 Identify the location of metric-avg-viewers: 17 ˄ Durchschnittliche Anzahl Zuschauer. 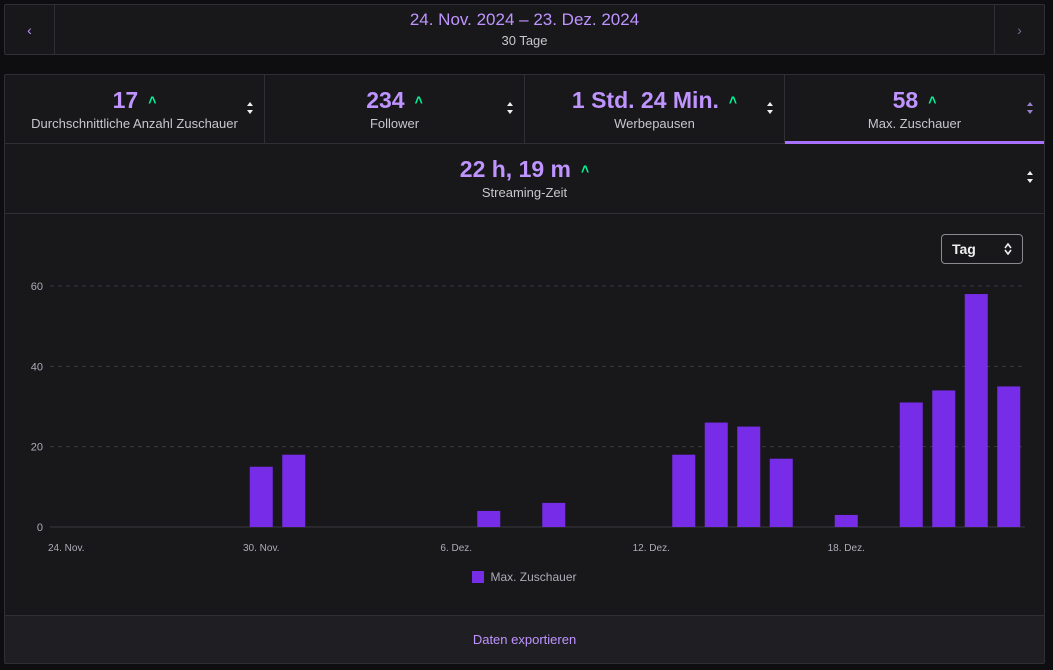
(135, 109).